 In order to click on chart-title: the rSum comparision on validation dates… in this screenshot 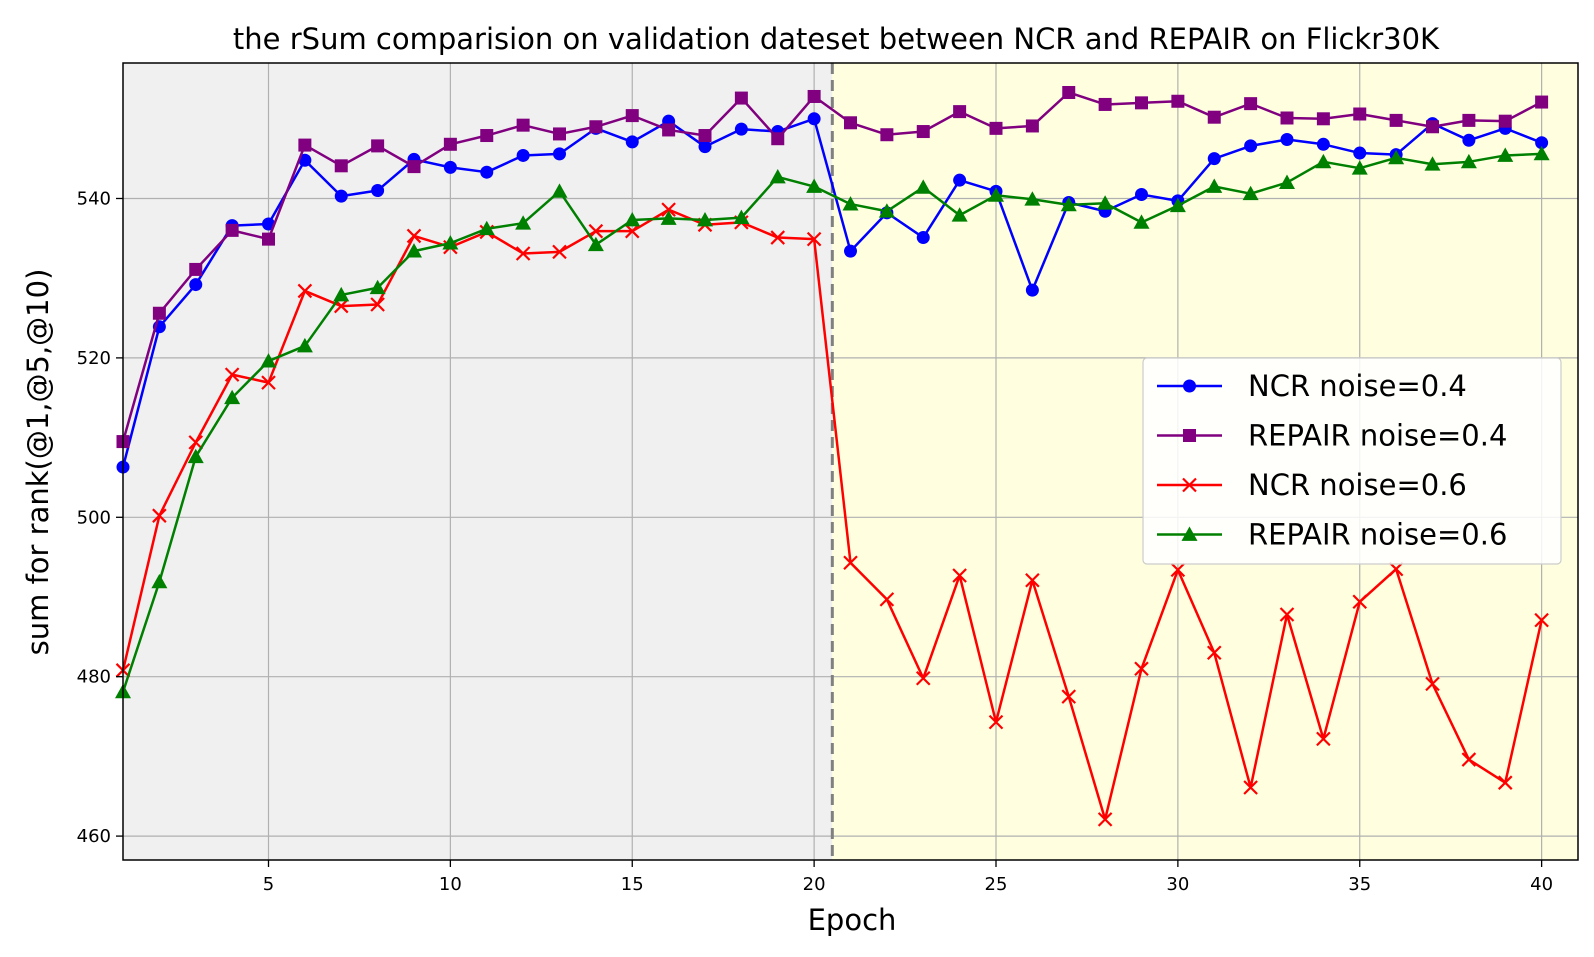, I will do `click(836, 39)`.